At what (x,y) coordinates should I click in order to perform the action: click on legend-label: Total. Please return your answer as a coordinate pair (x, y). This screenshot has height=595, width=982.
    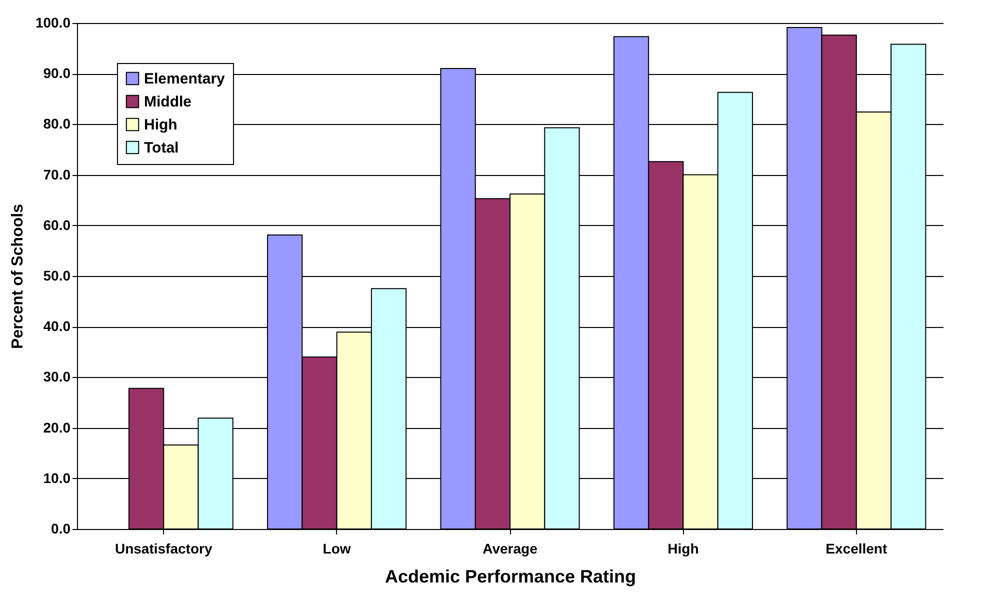
    Looking at the image, I should click on (161, 148).